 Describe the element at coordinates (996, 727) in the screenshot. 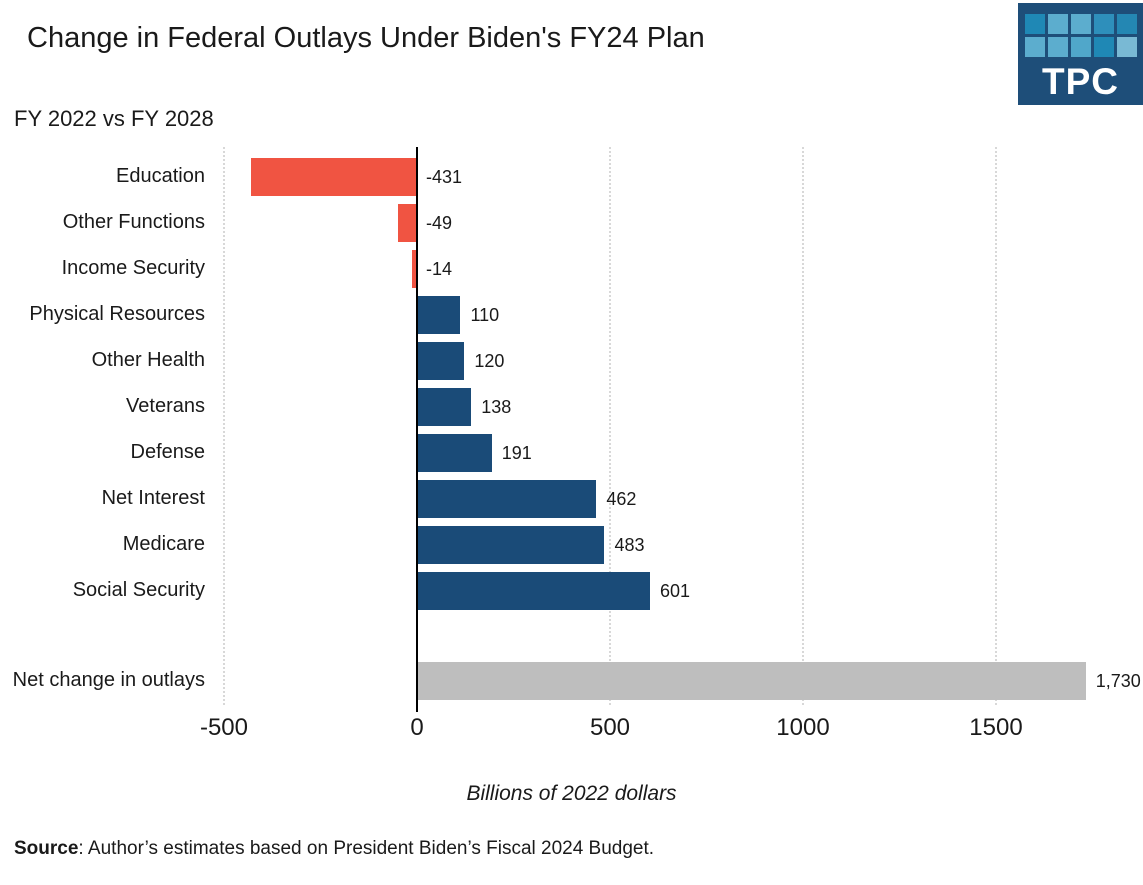

I see `x-tick-label: 1500` at that location.